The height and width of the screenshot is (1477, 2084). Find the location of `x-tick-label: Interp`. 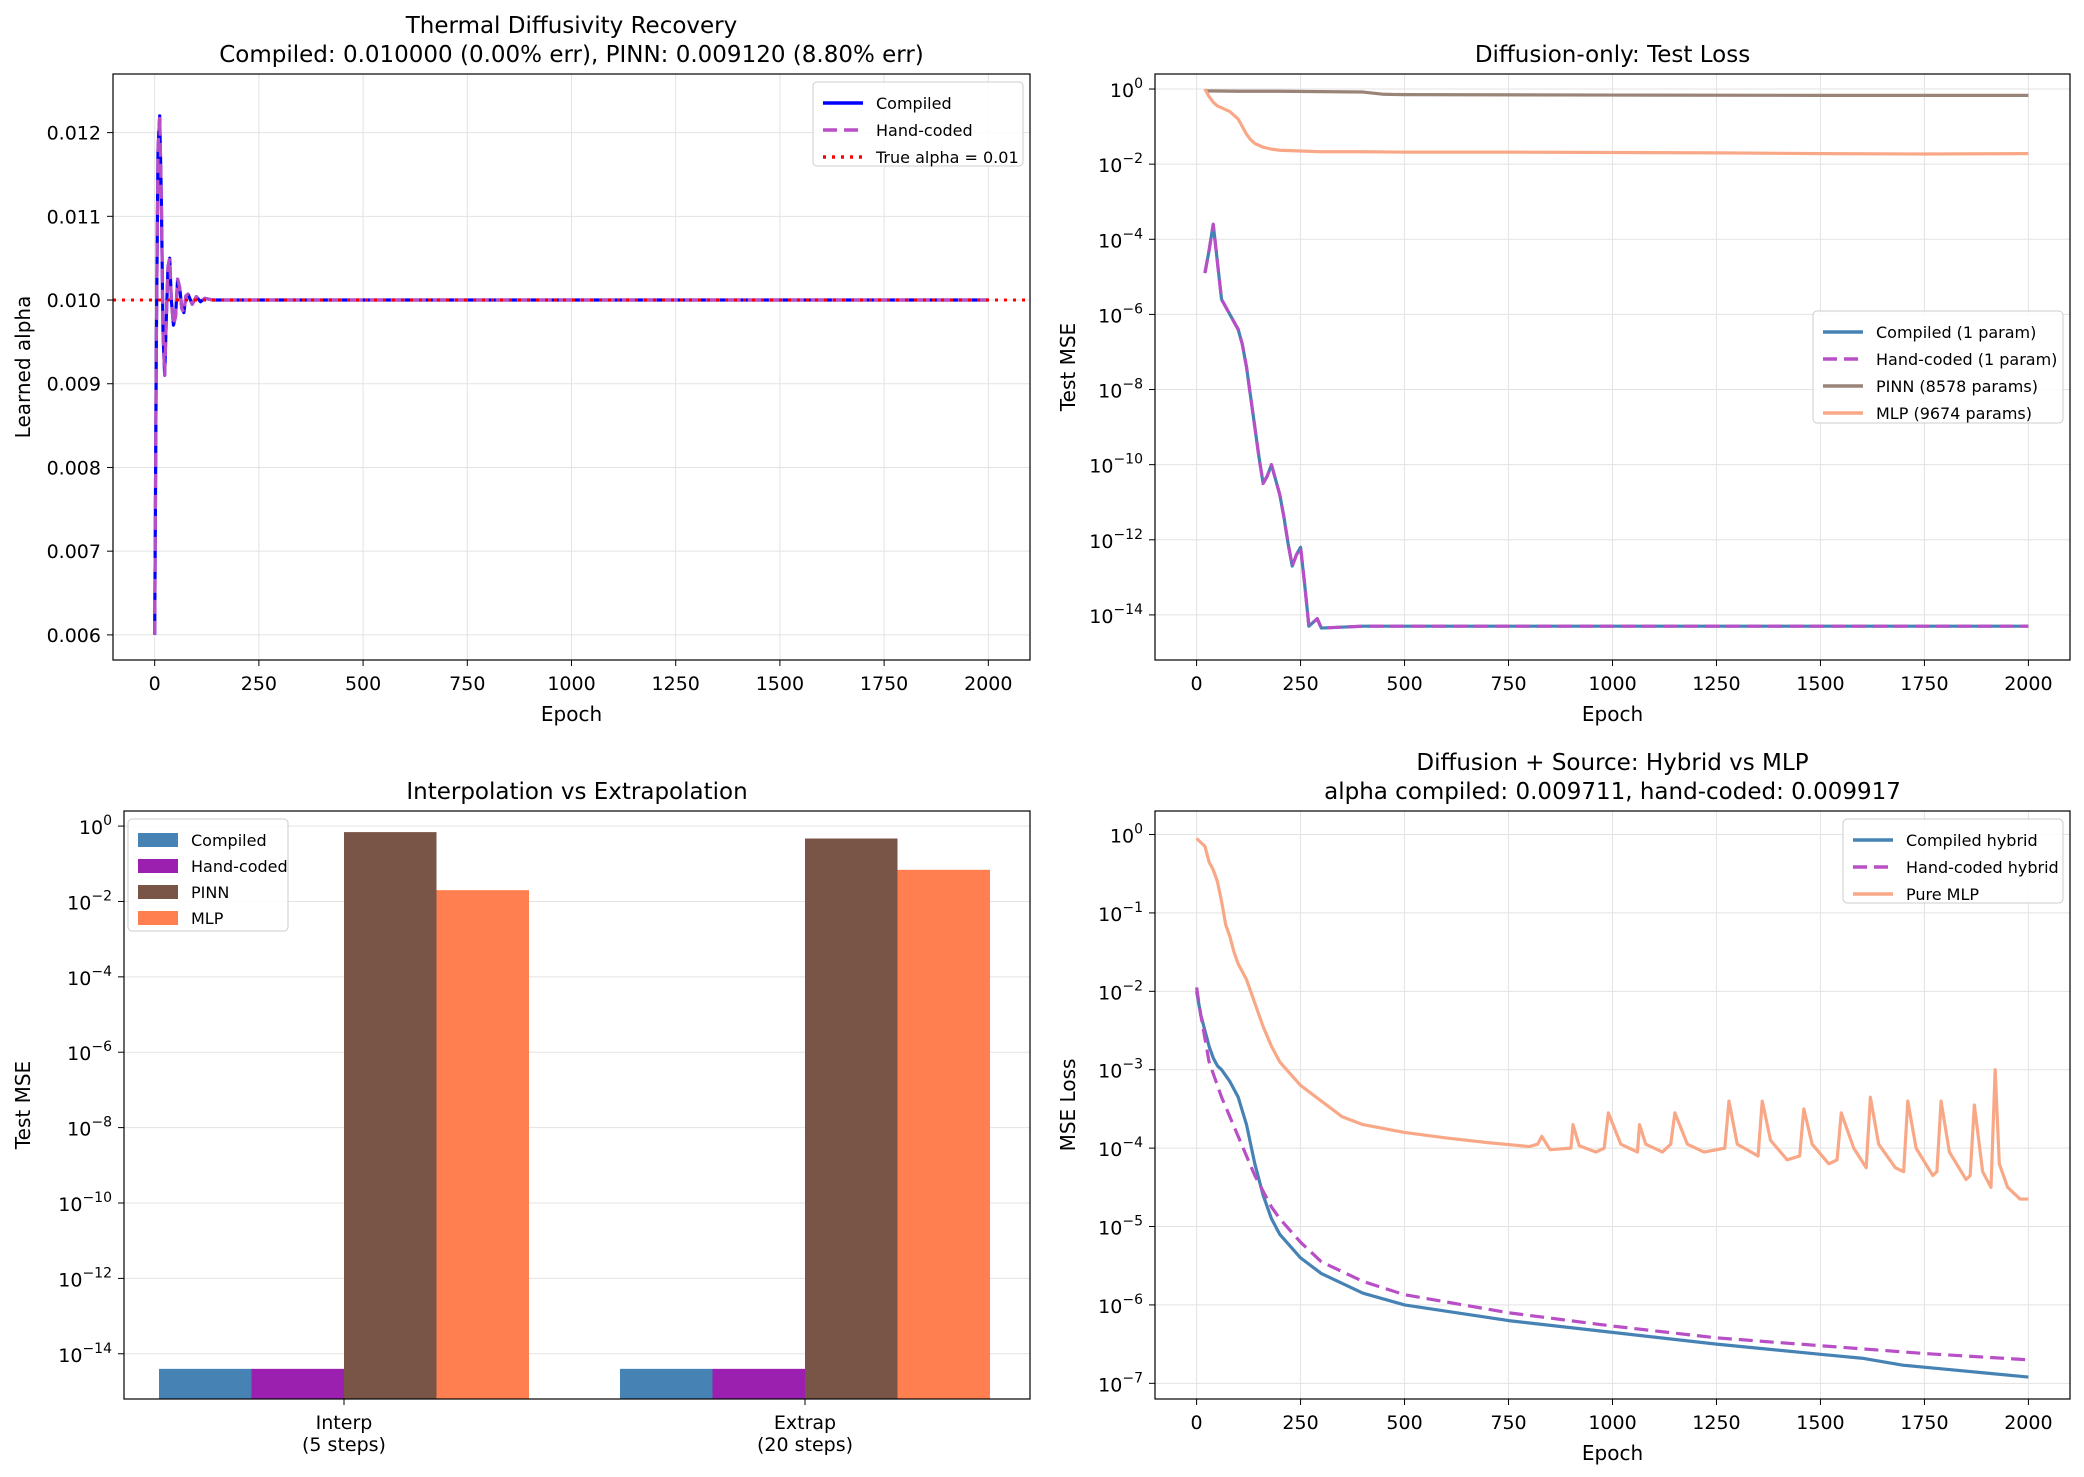

x-tick-label: Interp is located at coordinates (344, 1423).